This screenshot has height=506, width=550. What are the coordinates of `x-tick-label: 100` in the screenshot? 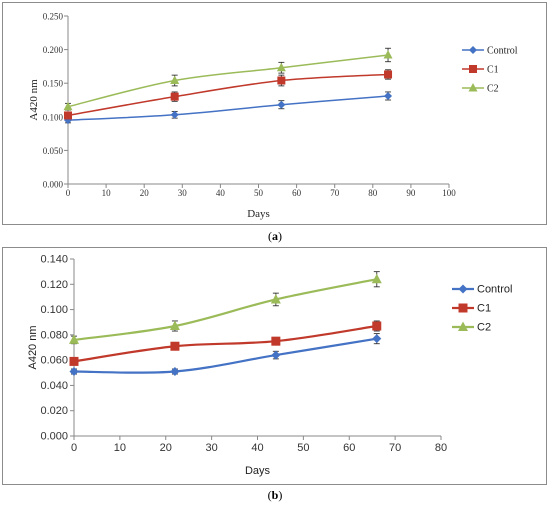 It's located at (449, 193).